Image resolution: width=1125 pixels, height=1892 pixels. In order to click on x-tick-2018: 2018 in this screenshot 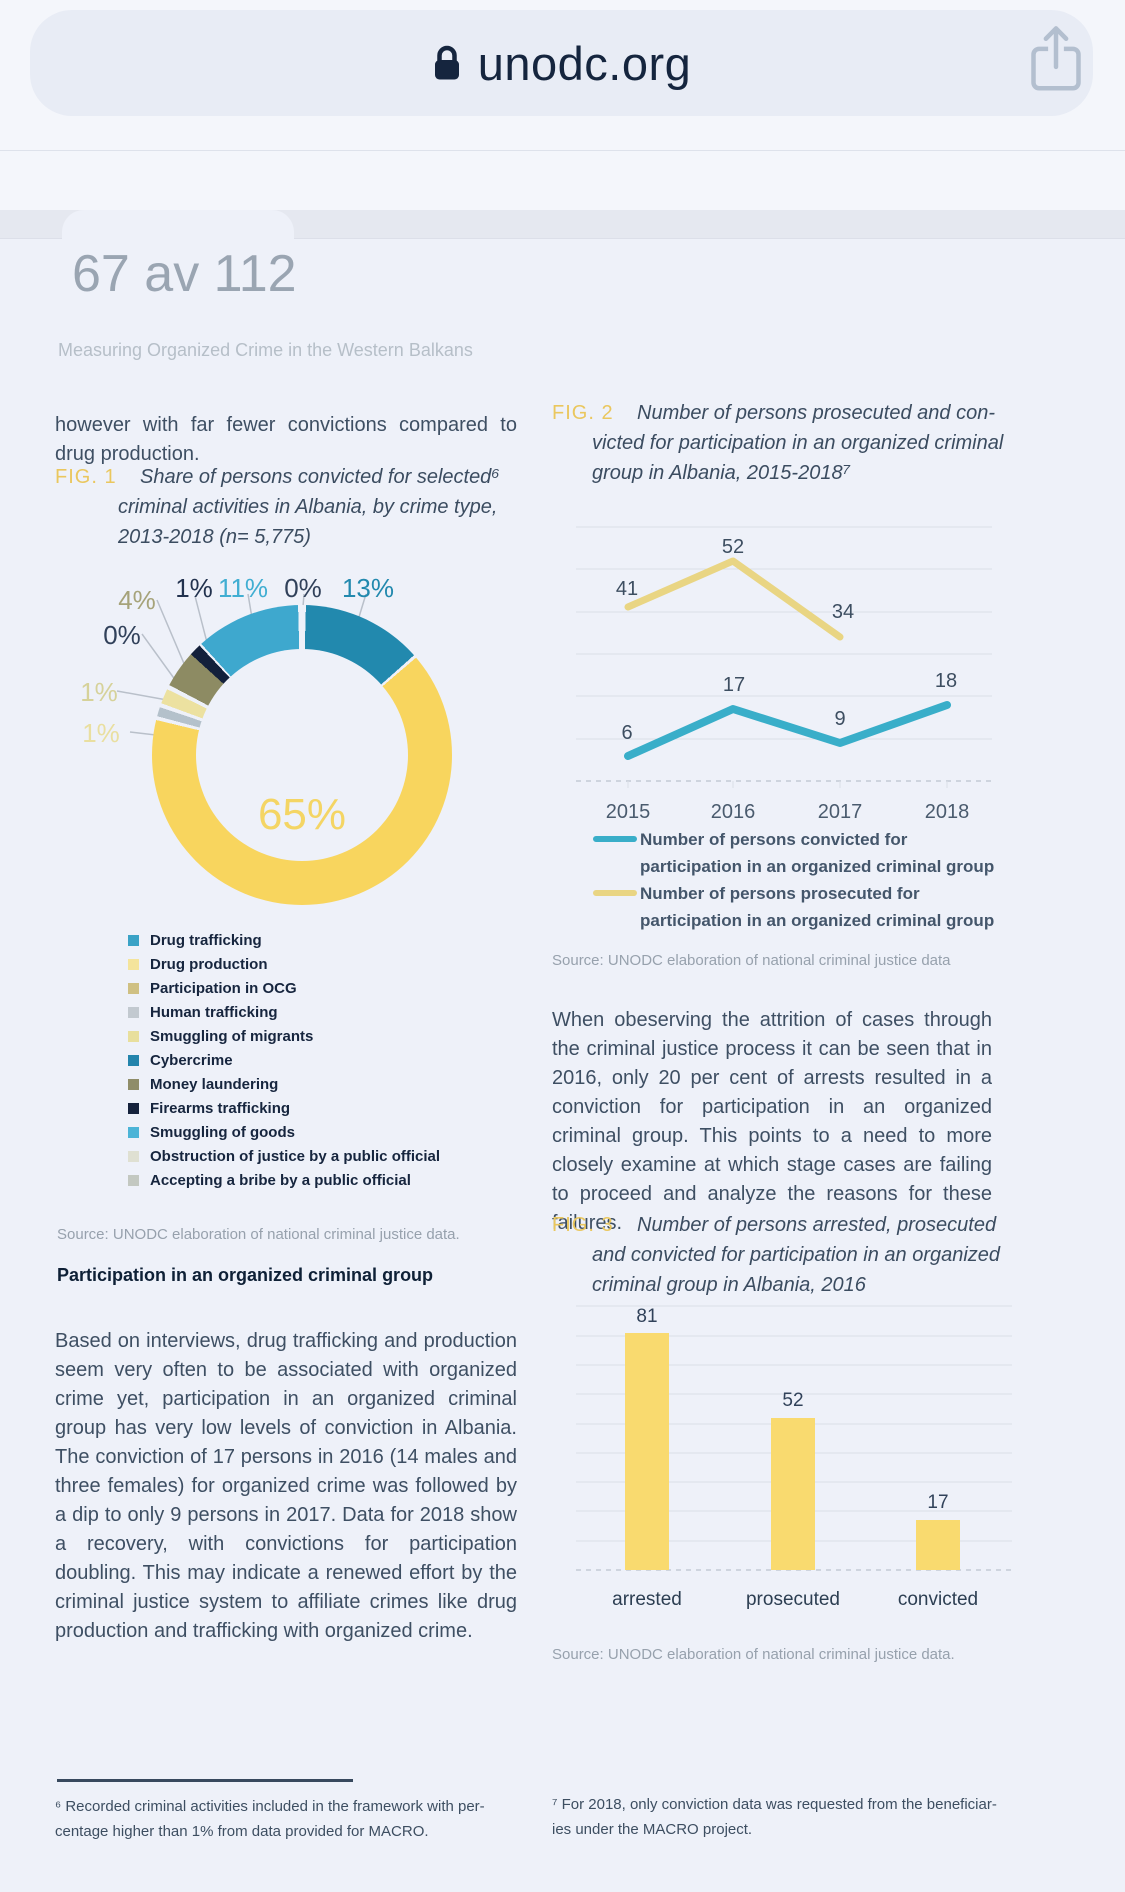, I will do `click(947, 812)`.